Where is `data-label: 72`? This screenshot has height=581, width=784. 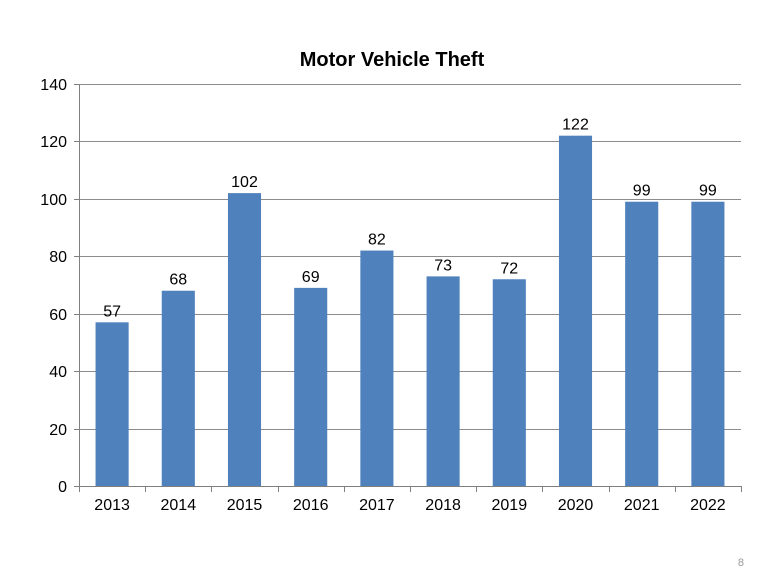 data-label: 72 is located at coordinates (509, 268).